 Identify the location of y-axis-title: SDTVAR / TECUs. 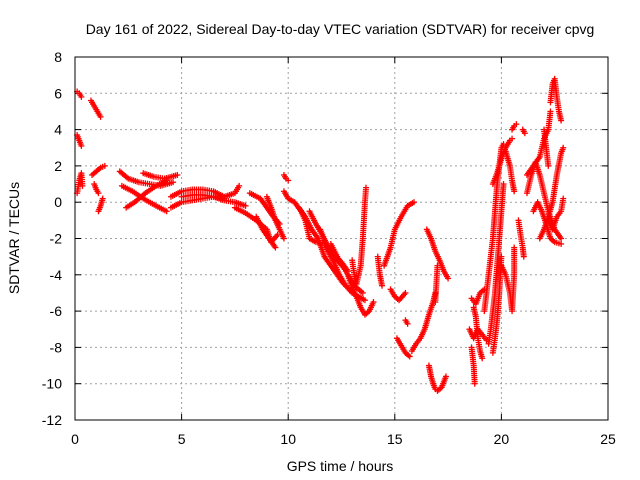
(14, 238).